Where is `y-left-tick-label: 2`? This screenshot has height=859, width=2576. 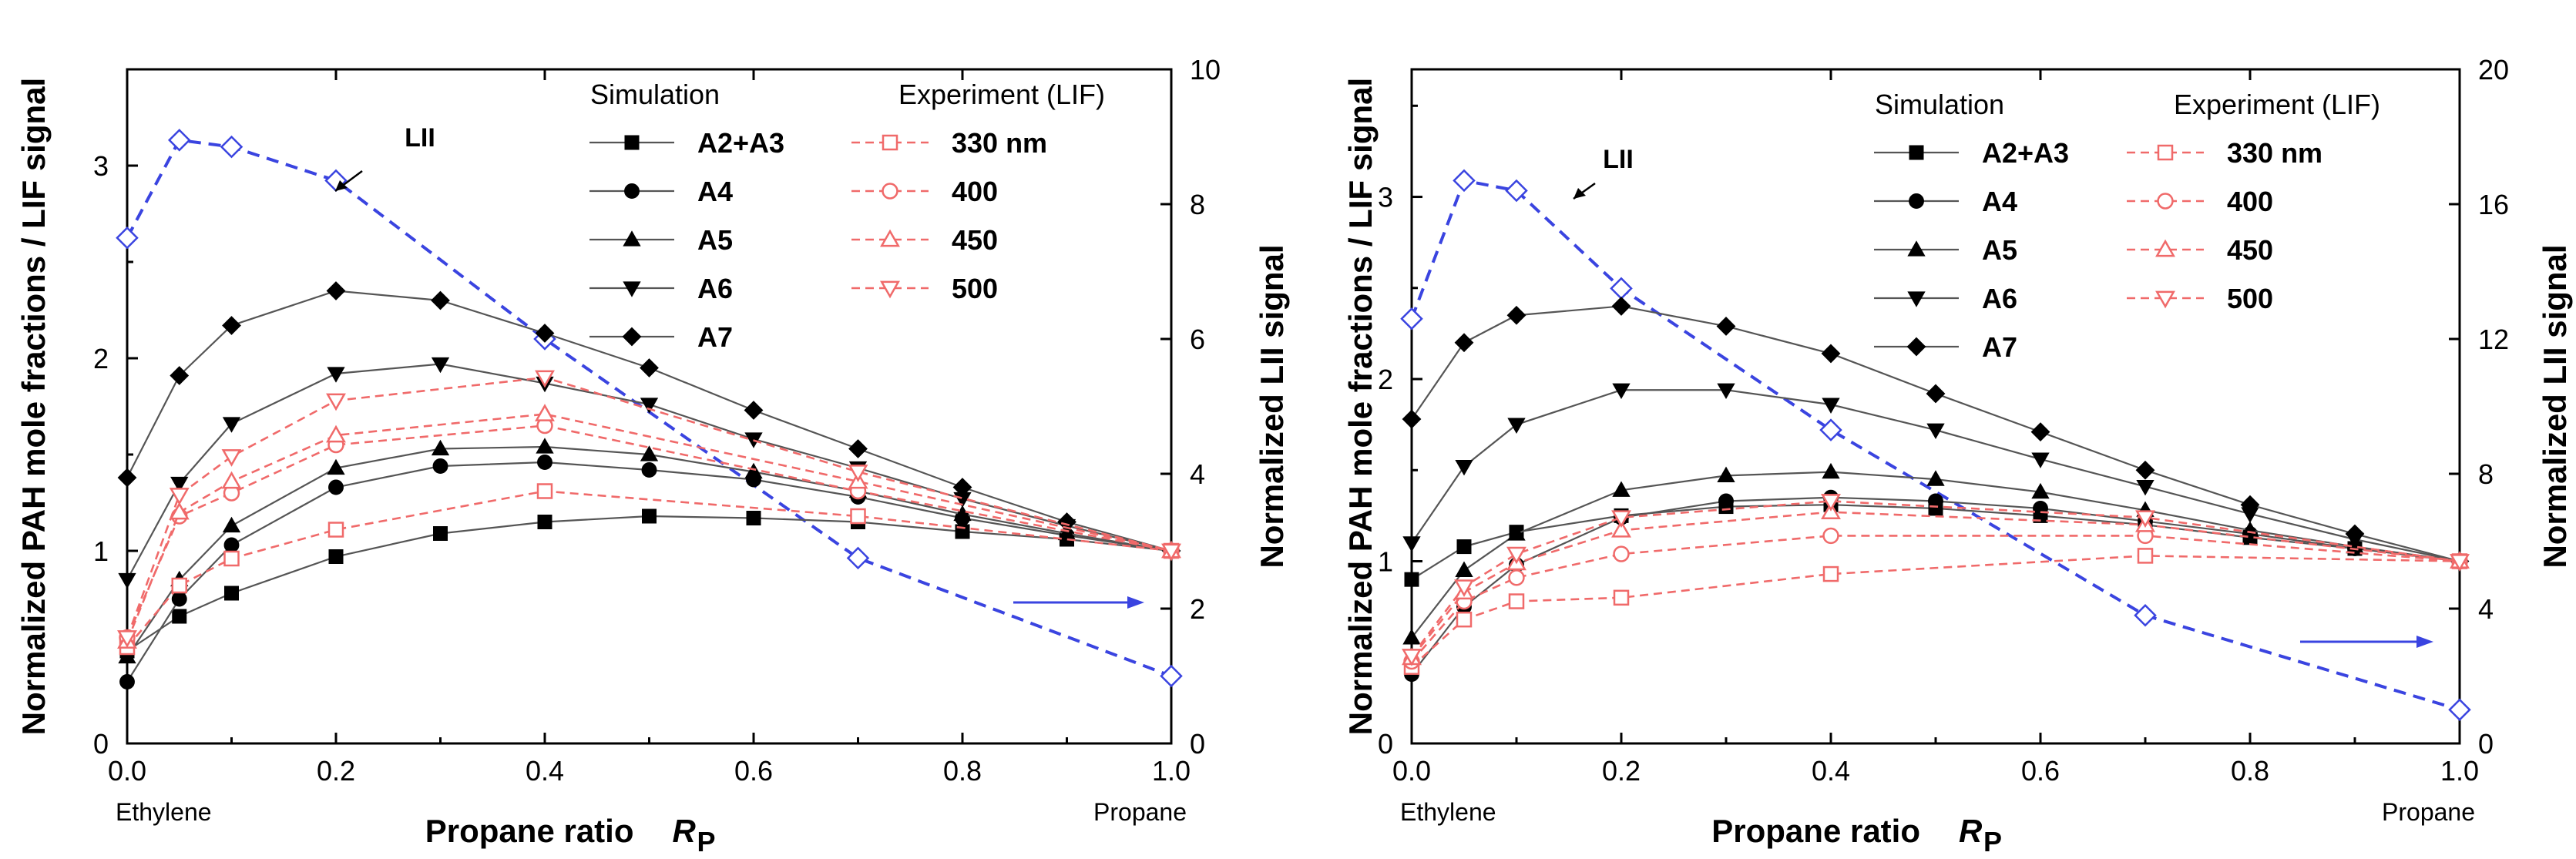
y-left-tick-label: 2 is located at coordinates (1385, 380).